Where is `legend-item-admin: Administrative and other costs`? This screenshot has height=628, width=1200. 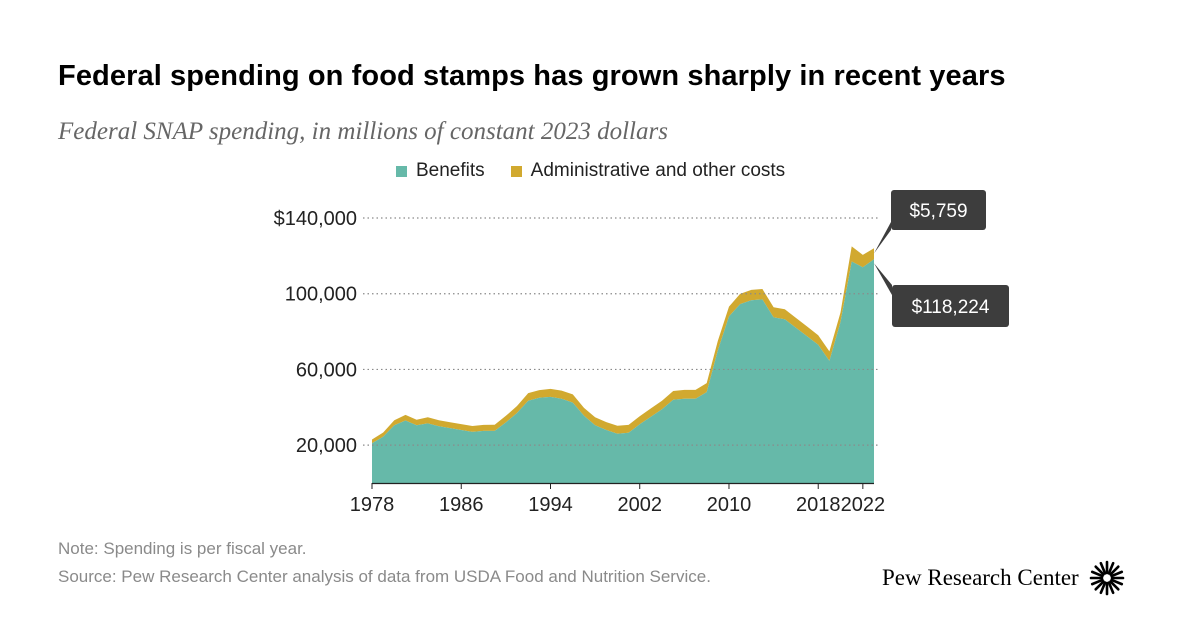 legend-item-admin: Administrative and other costs is located at coordinates (648, 171).